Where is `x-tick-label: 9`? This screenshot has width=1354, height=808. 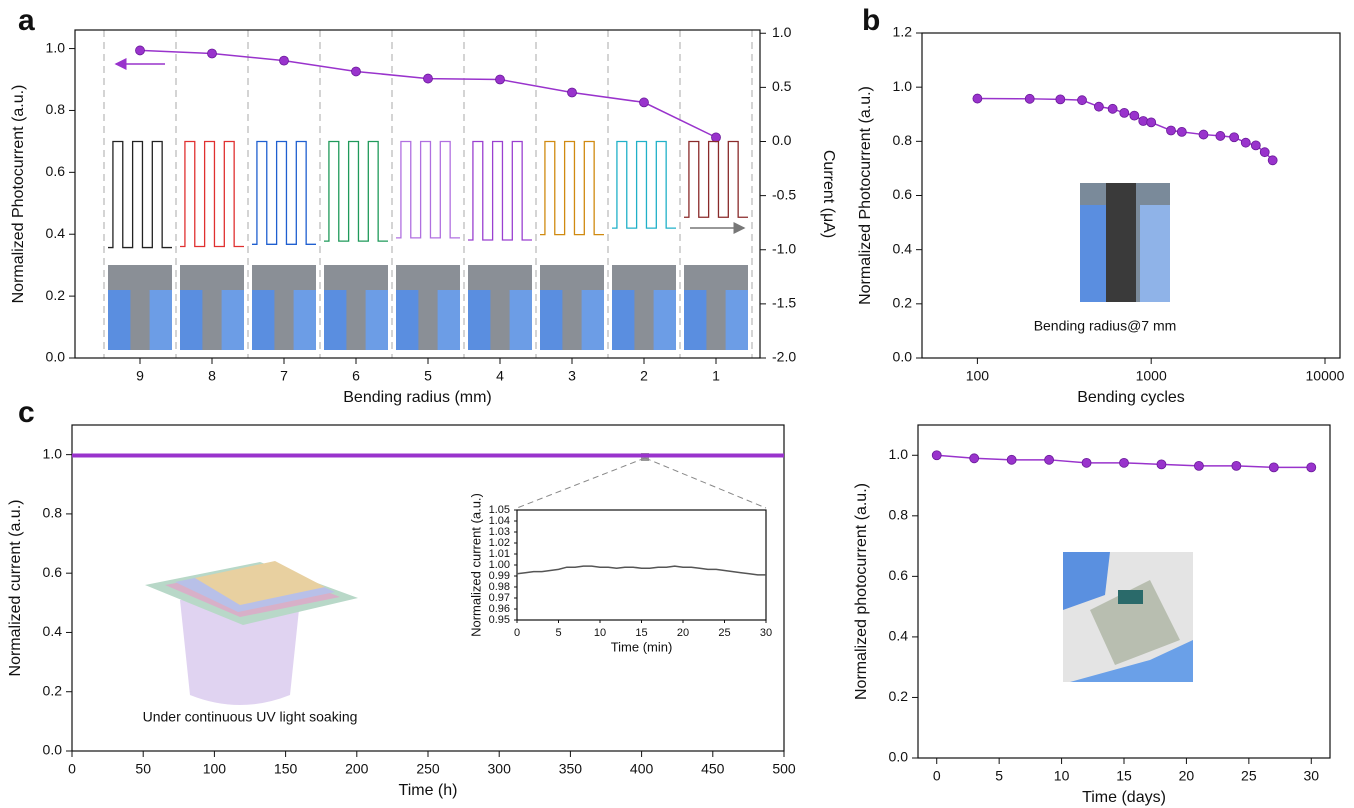 x-tick-label: 9 is located at coordinates (140, 376).